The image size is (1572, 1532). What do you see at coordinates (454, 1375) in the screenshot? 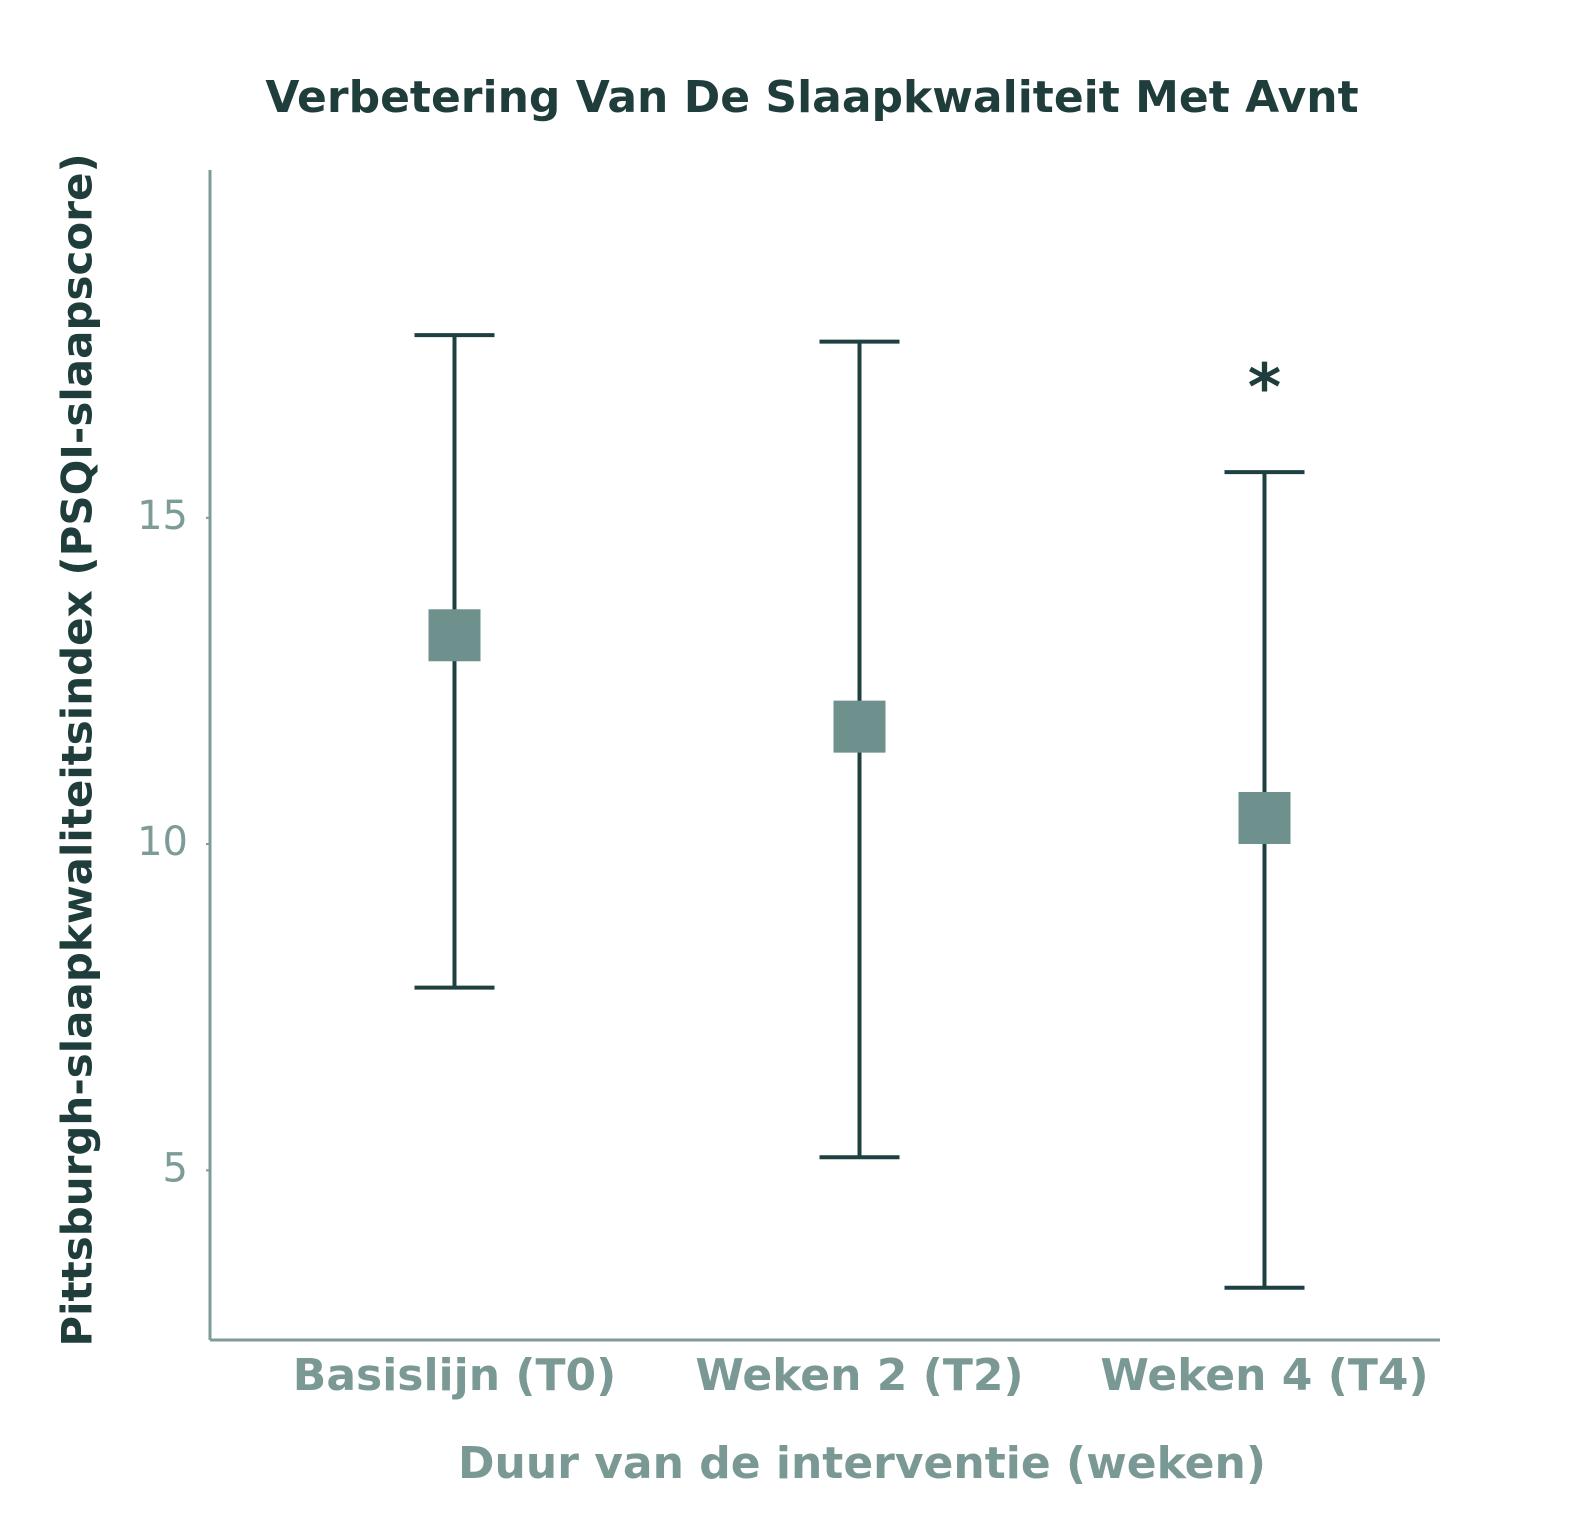
I see `x-tick-label: Basislijn (T0)` at bounding box center [454, 1375].